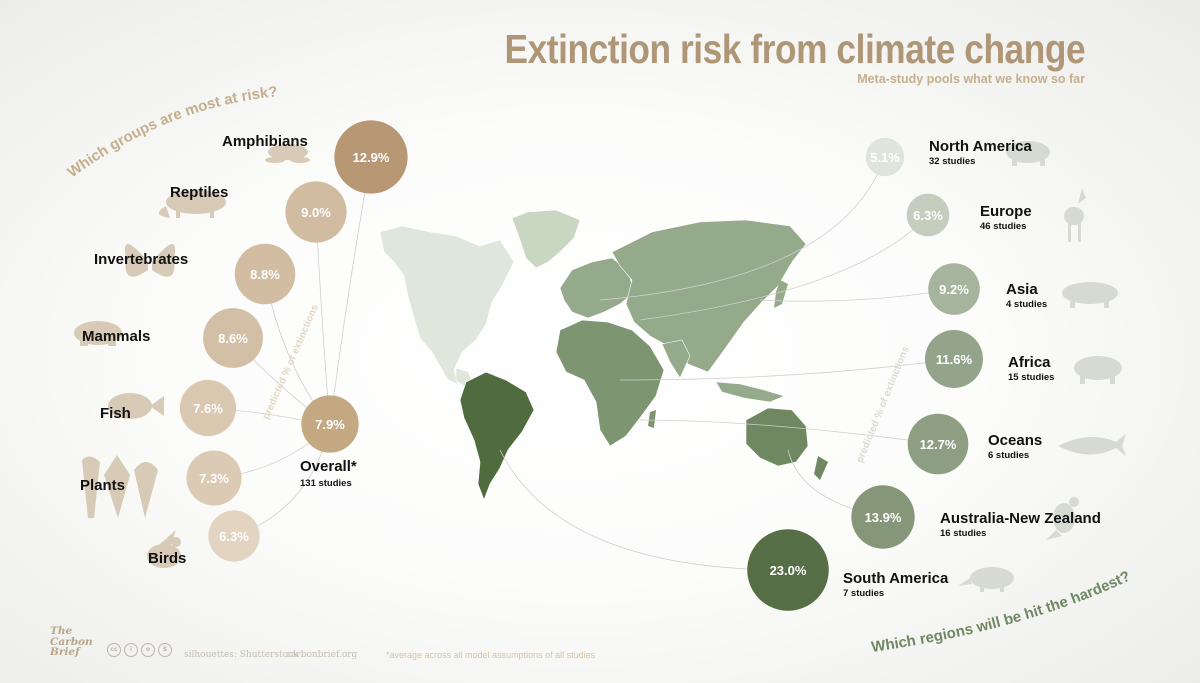  Describe the element at coordinates (1015, 440) in the screenshot. I see `region-name-label: Oceans` at that location.